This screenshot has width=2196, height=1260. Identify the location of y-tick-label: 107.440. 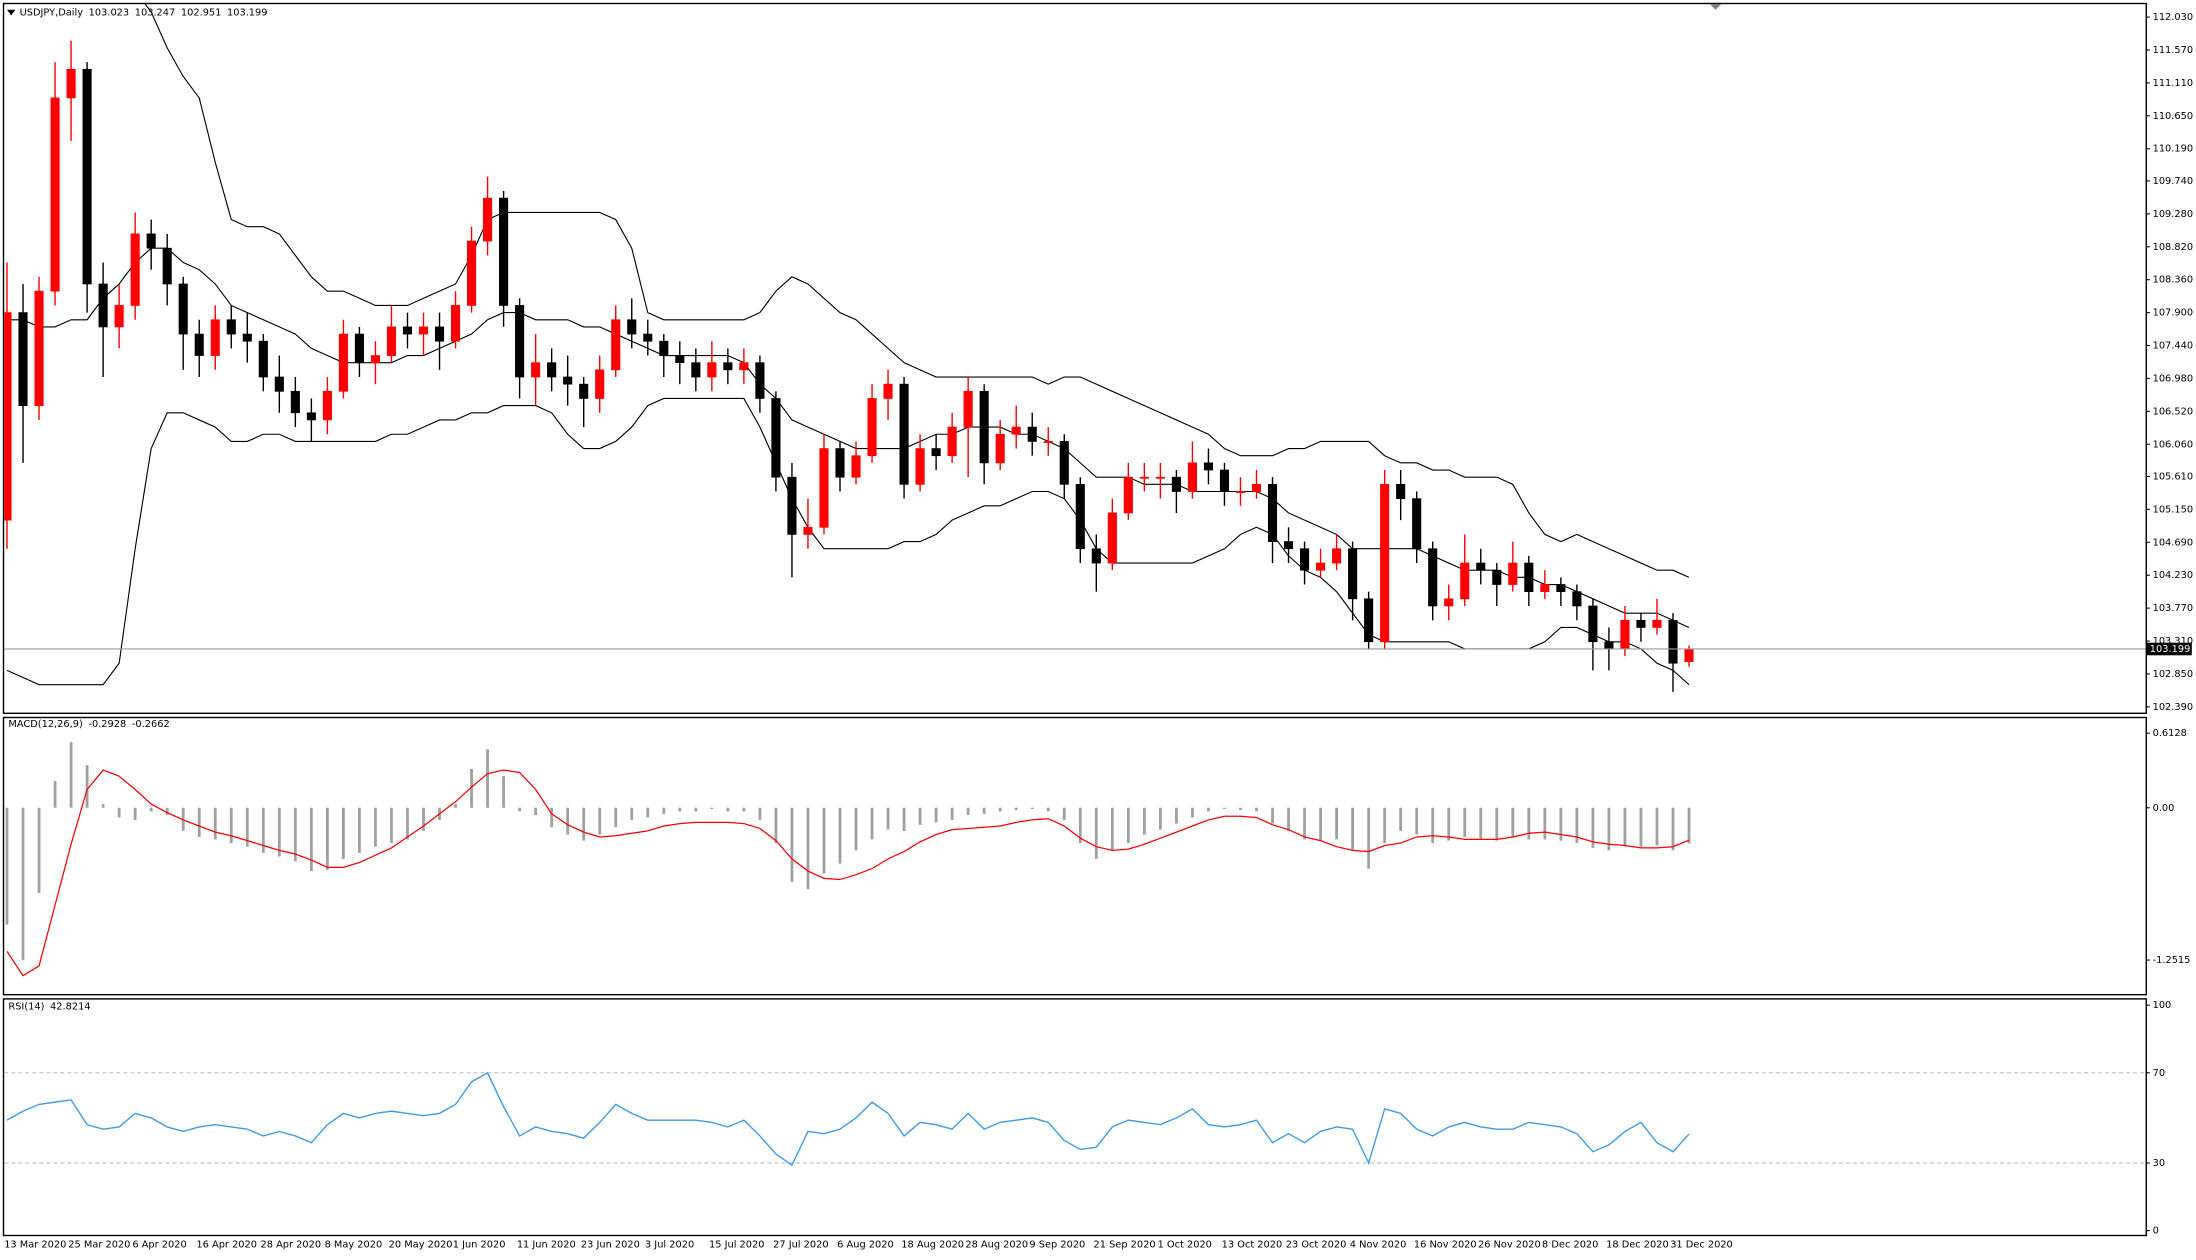
(2173, 346).